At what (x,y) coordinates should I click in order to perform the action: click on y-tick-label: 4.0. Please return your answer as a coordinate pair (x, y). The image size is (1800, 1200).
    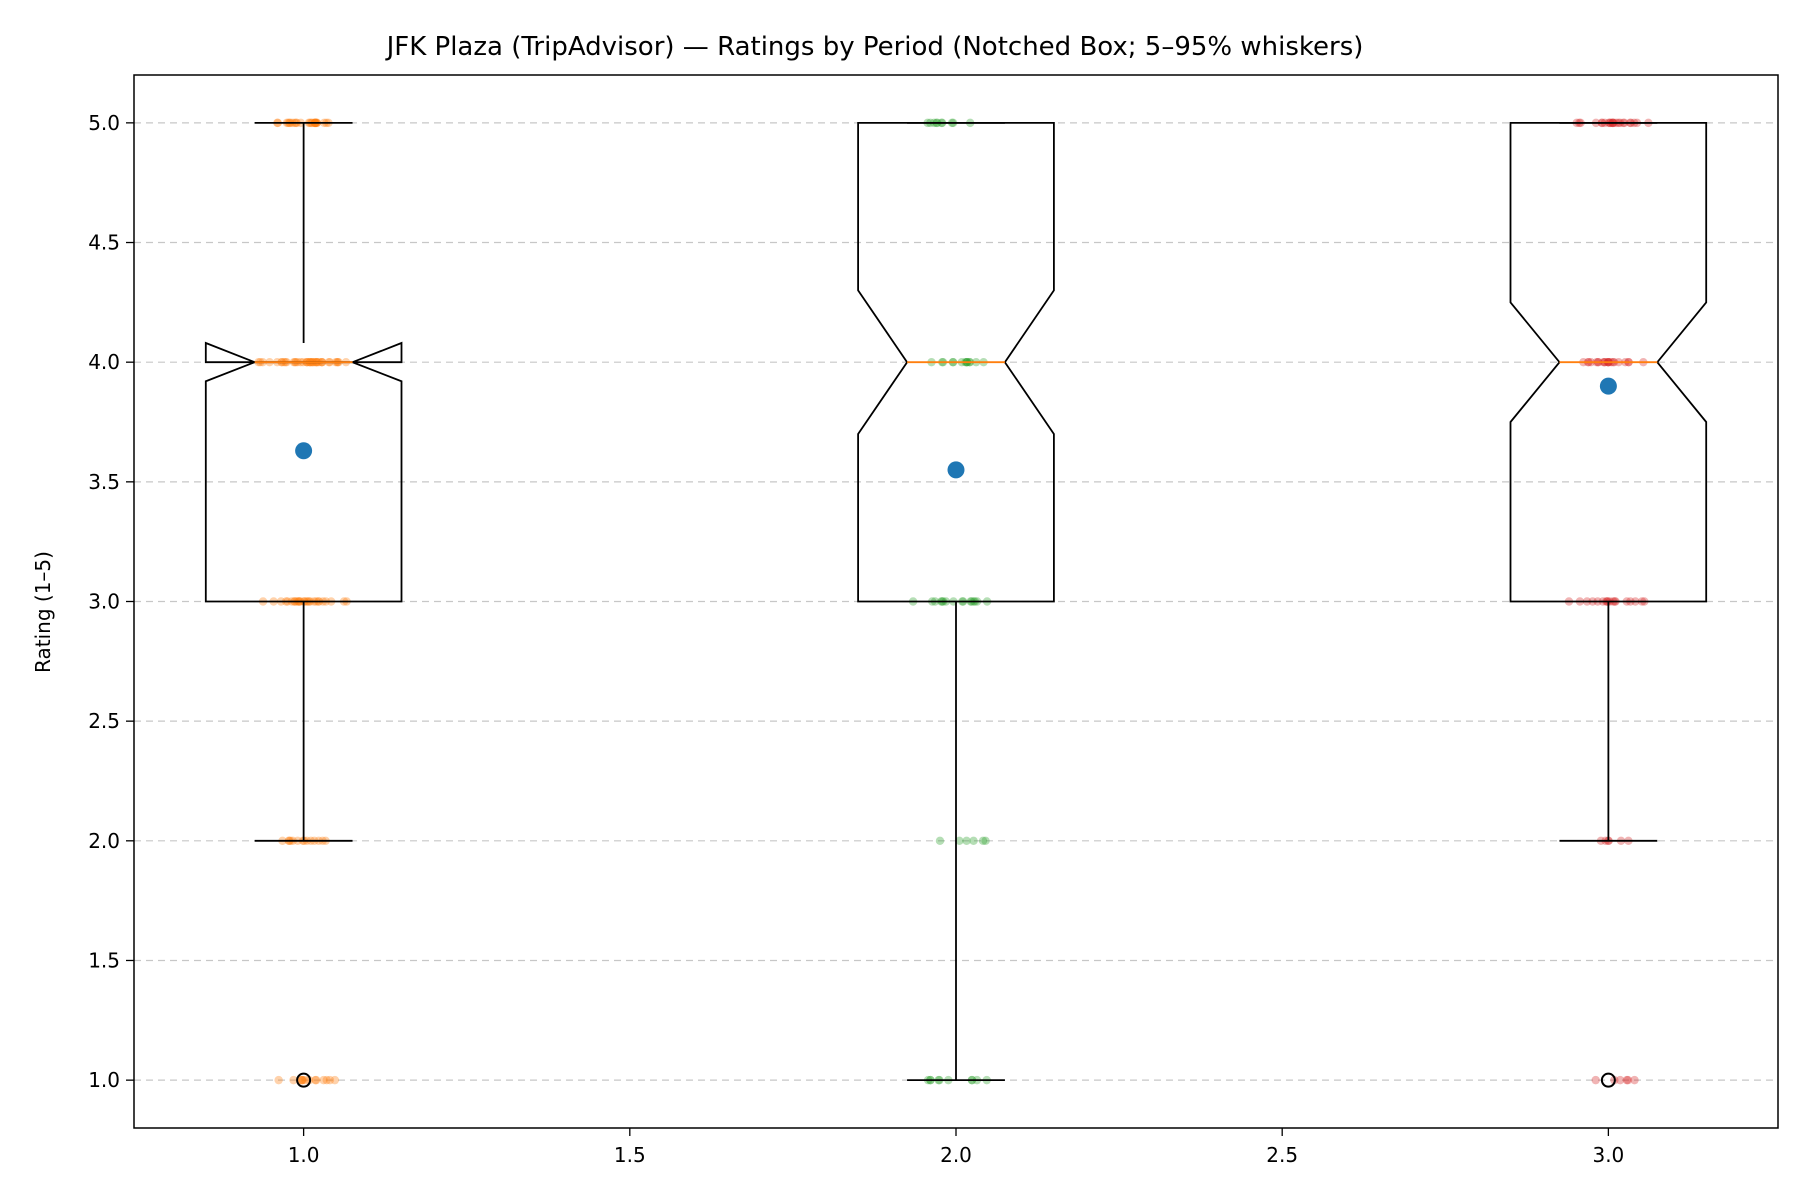
    Looking at the image, I should click on (104, 362).